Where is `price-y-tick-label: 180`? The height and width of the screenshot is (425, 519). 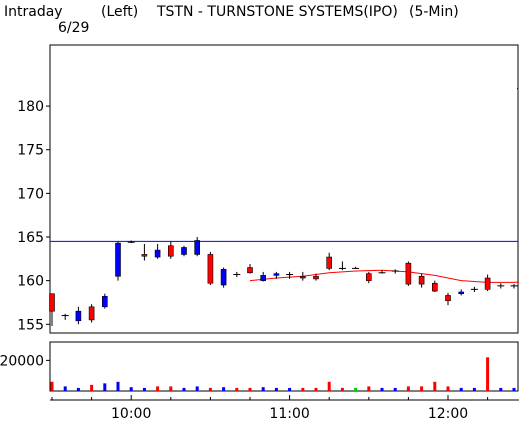 price-y-tick-label: 180 is located at coordinates (30, 107).